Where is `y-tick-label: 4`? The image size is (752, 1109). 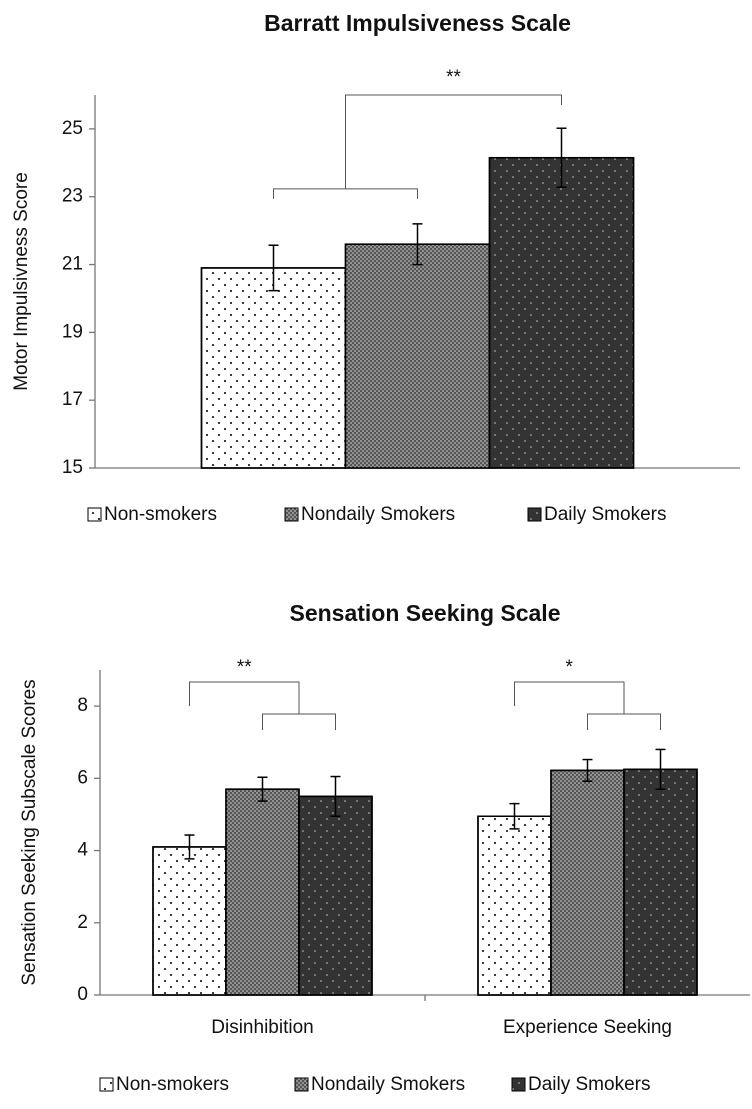 y-tick-label: 4 is located at coordinates (82, 850).